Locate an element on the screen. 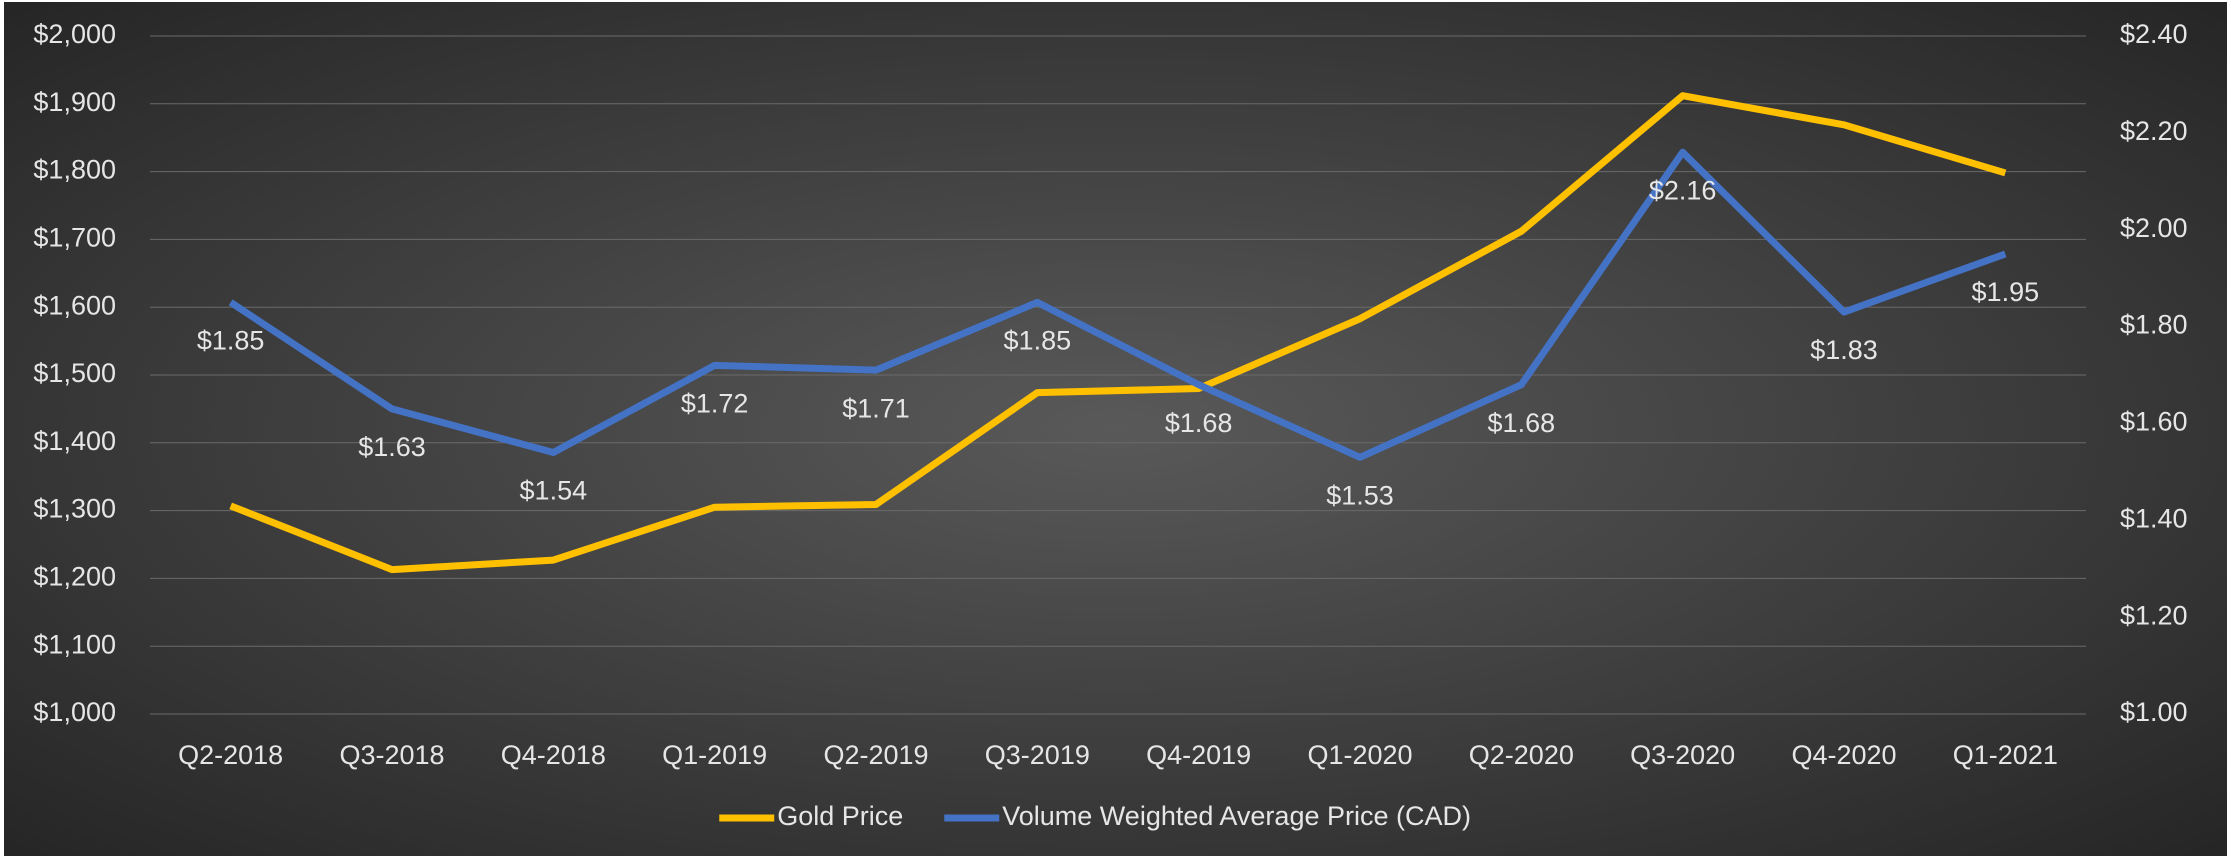 This screenshot has height=863, width=2231. x-tick-label: Q3-2018 is located at coordinates (391, 755).